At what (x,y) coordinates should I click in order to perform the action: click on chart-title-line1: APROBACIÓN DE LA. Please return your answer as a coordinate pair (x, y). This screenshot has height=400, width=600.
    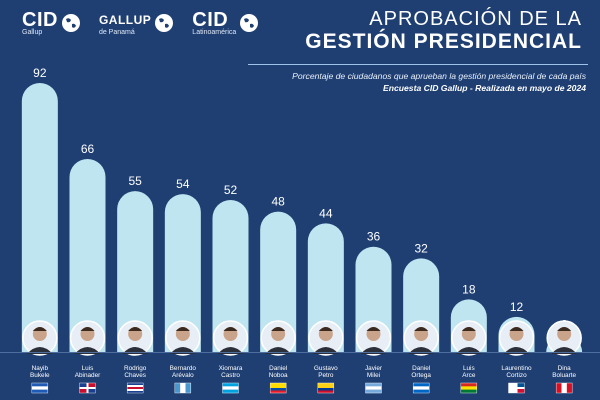
    Looking at the image, I should click on (475, 19).